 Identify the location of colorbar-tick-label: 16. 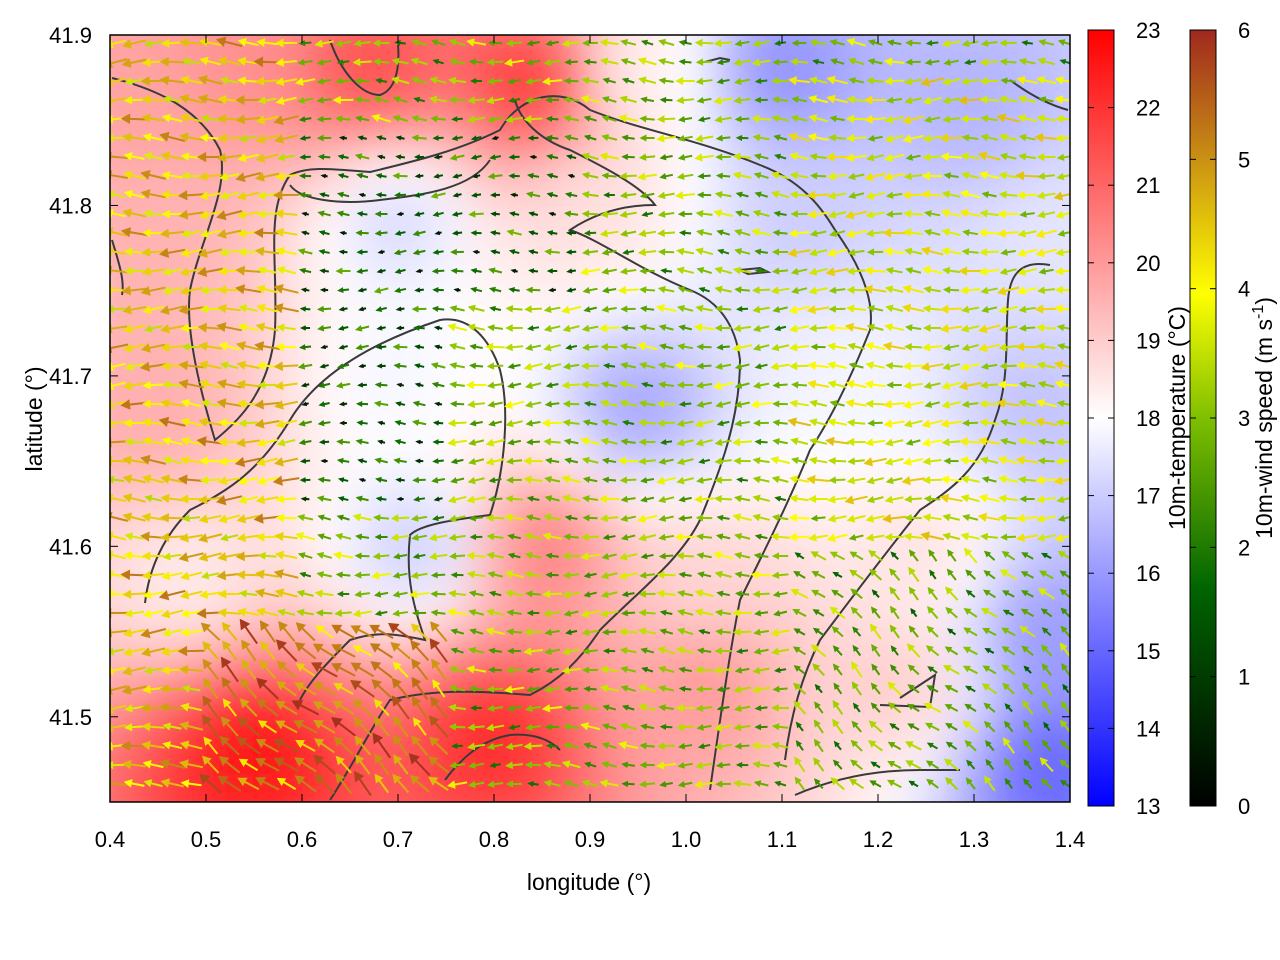
(1148, 573).